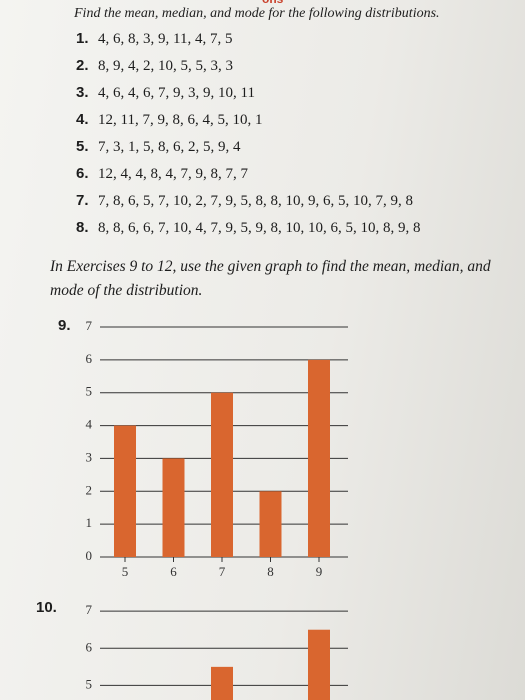 Image resolution: width=525 pixels, height=700 pixels. What do you see at coordinates (82, 146) in the screenshot?
I see `exercise-number: 5.` at bounding box center [82, 146].